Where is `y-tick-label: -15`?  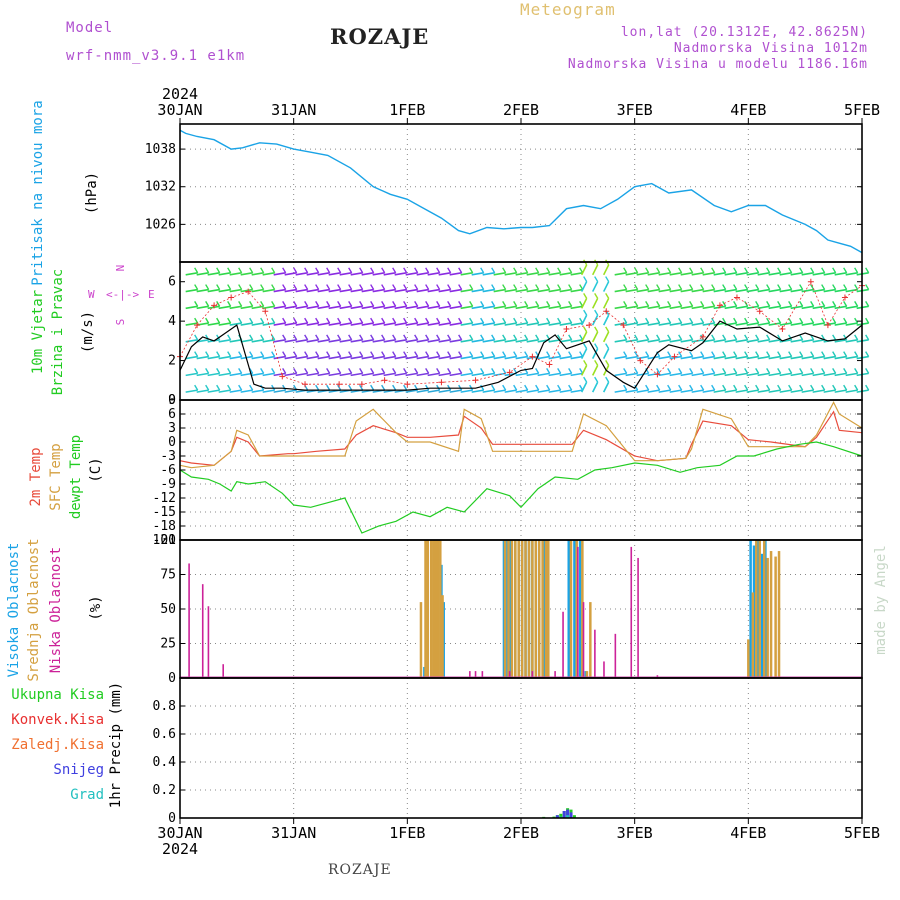 y-tick-label: -15 is located at coordinates (164, 512).